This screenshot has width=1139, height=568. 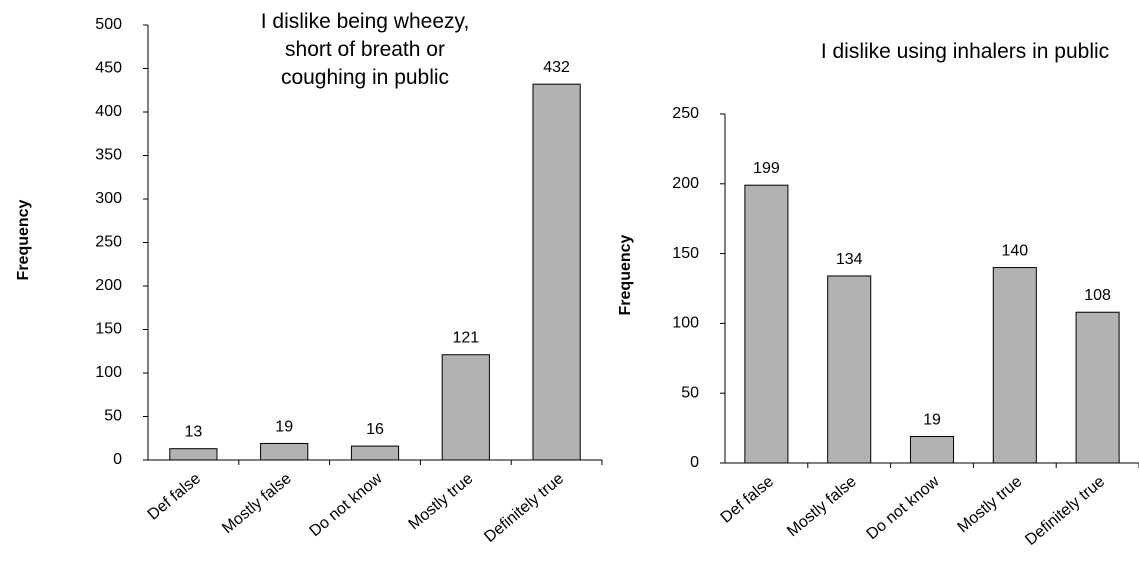 I want to click on value-label: 16, so click(x=375, y=429).